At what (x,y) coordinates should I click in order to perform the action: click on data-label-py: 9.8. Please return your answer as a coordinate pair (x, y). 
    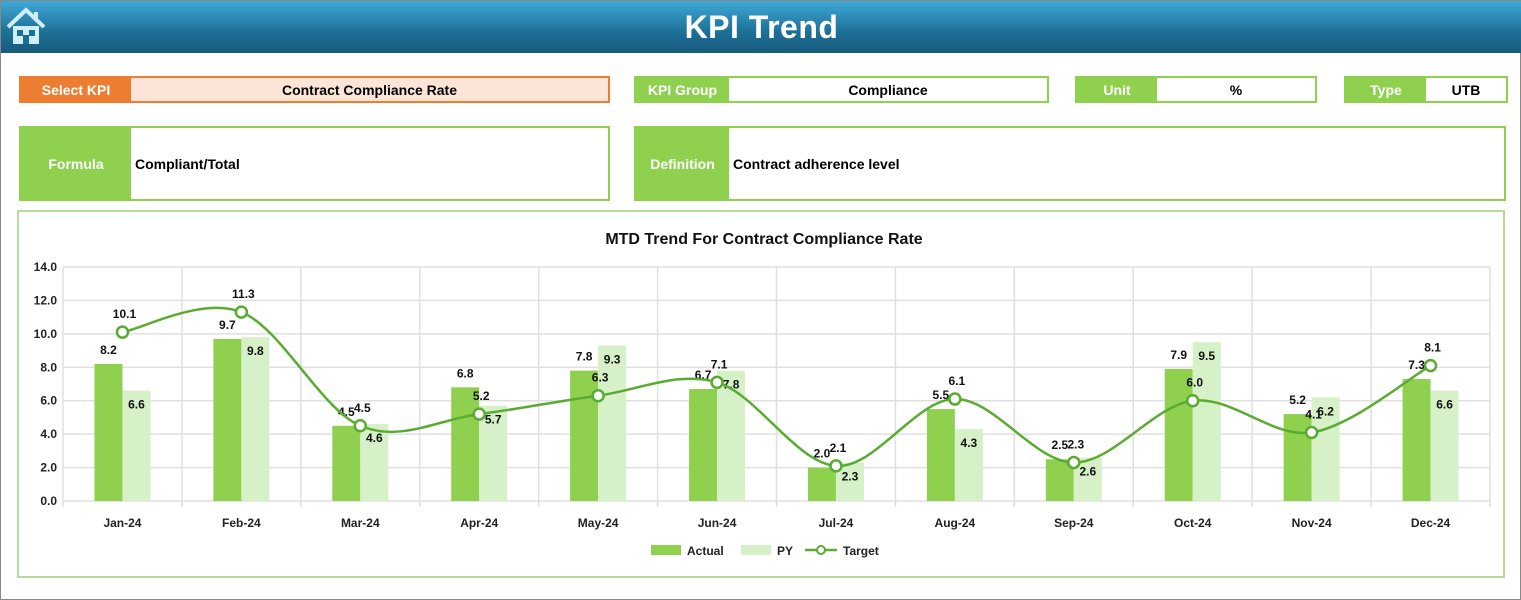
    Looking at the image, I should click on (255, 351).